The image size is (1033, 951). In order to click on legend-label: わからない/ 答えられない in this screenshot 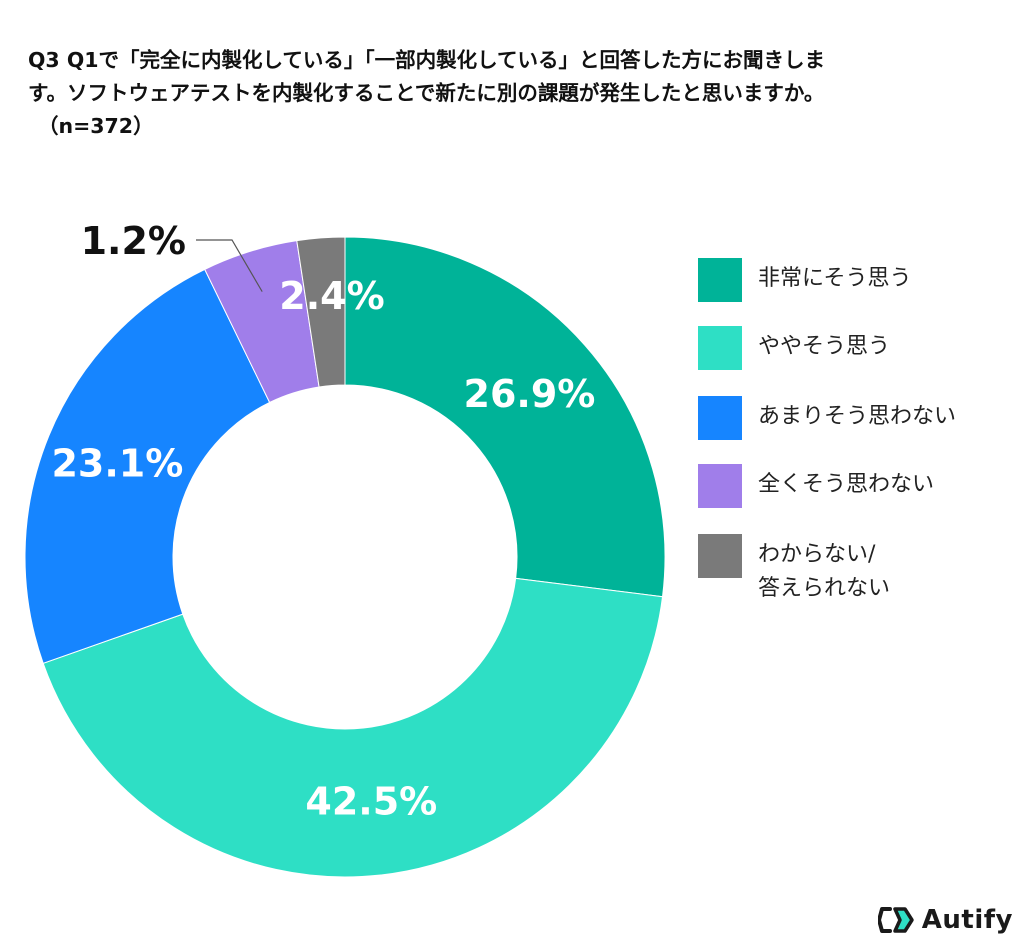, I will do `click(824, 571)`.